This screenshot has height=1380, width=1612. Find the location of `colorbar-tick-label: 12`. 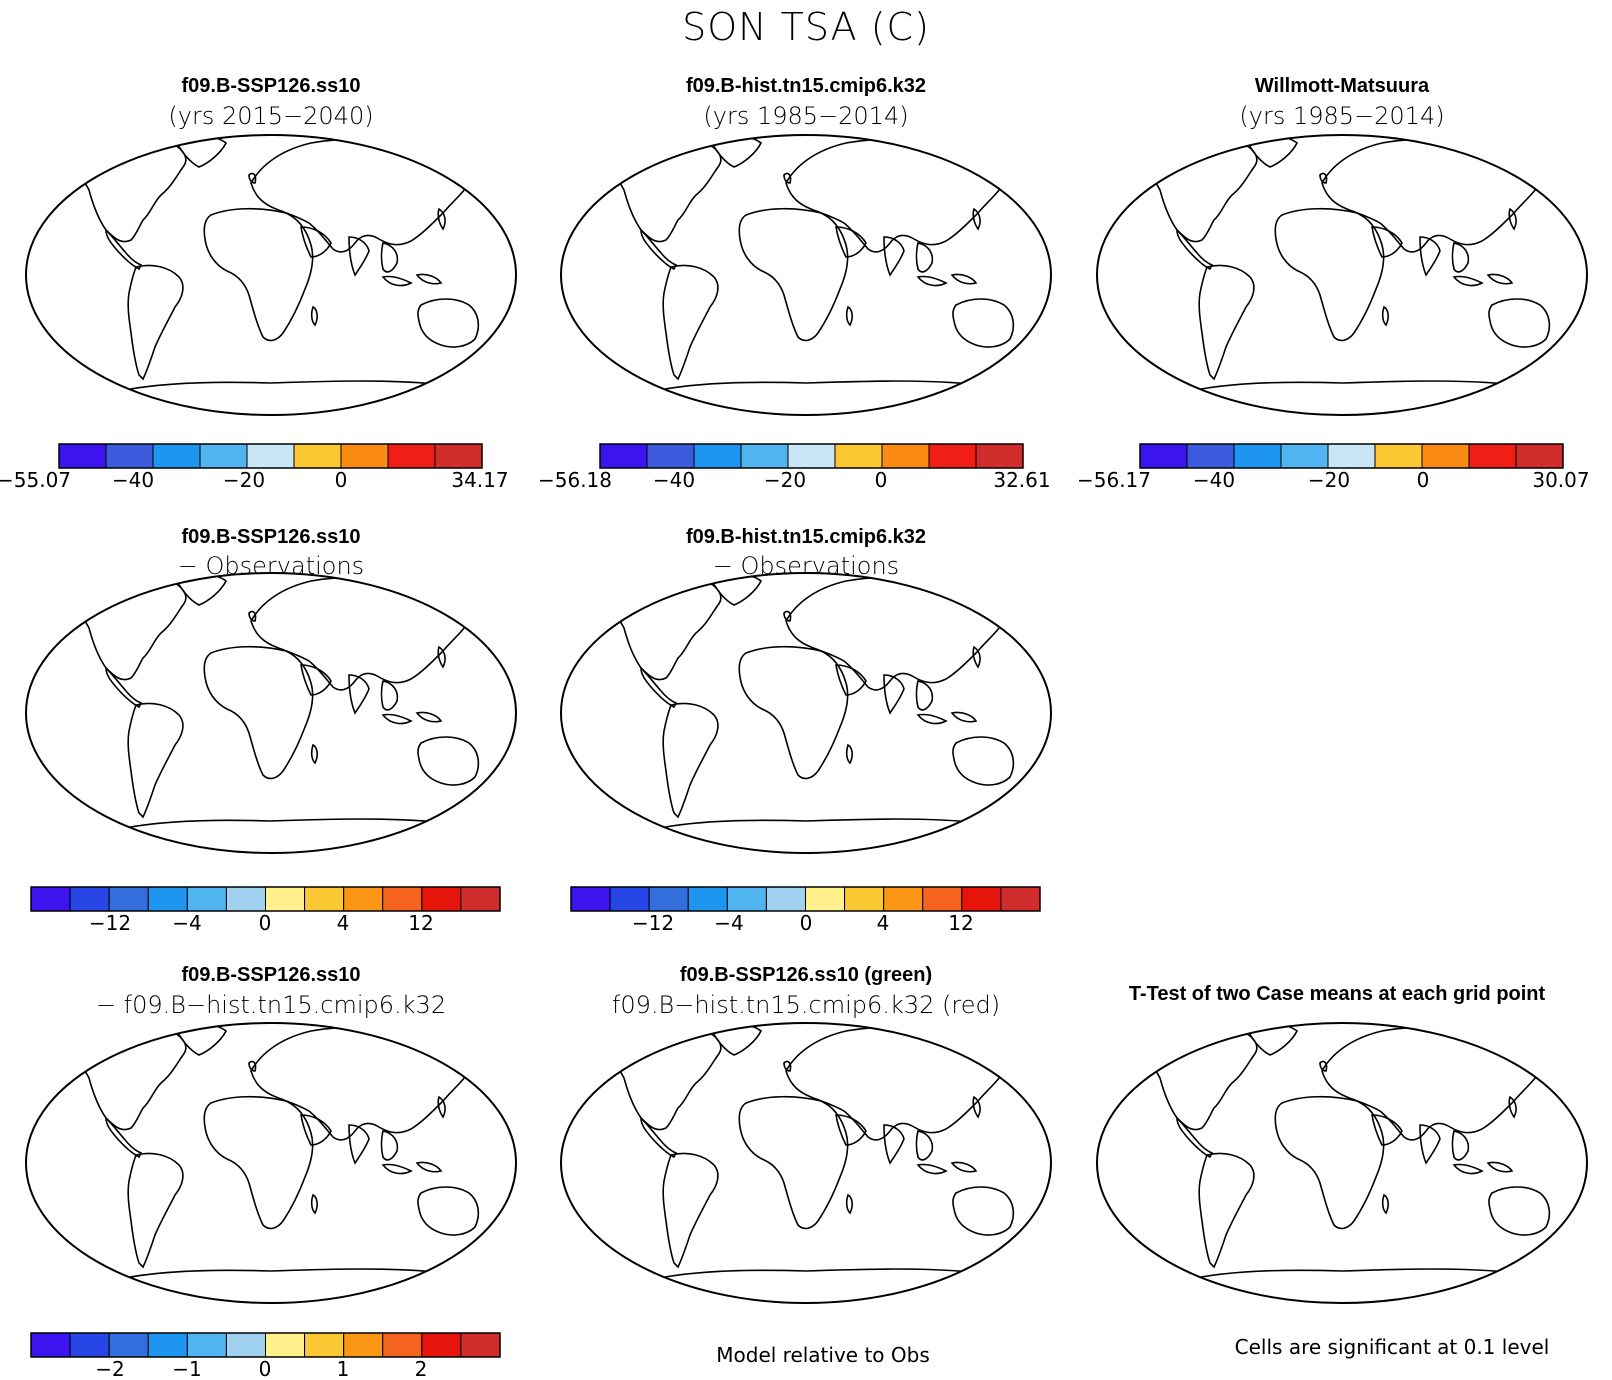

colorbar-tick-label: 12 is located at coordinates (420, 923).